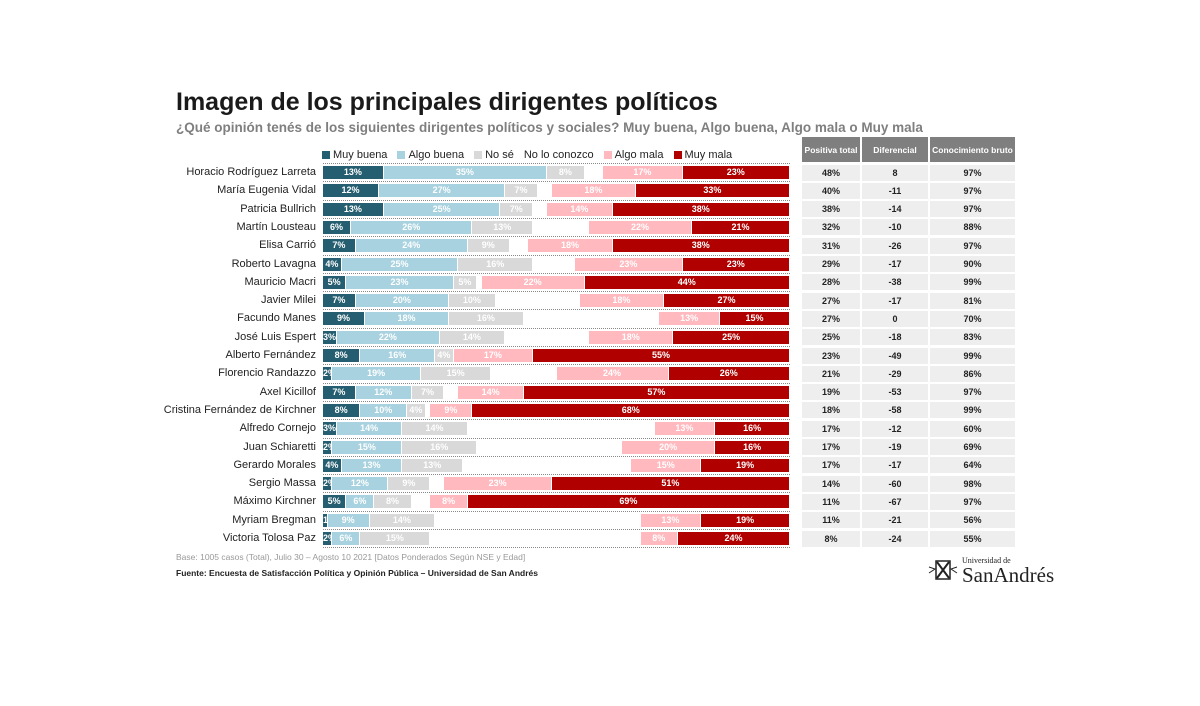 The height and width of the screenshot is (706, 1200). What do you see at coordinates (472, 301) in the screenshot?
I see `bar-segment-no-sé: 10%` at bounding box center [472, 301].